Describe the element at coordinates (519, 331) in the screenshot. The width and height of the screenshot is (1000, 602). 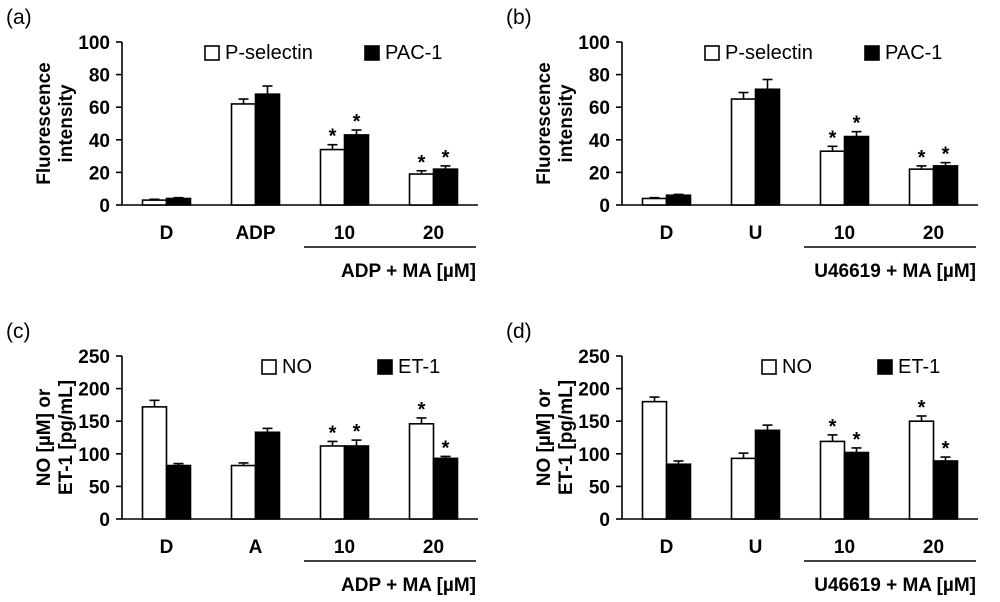
I see `panel-label: (d)` at that location.